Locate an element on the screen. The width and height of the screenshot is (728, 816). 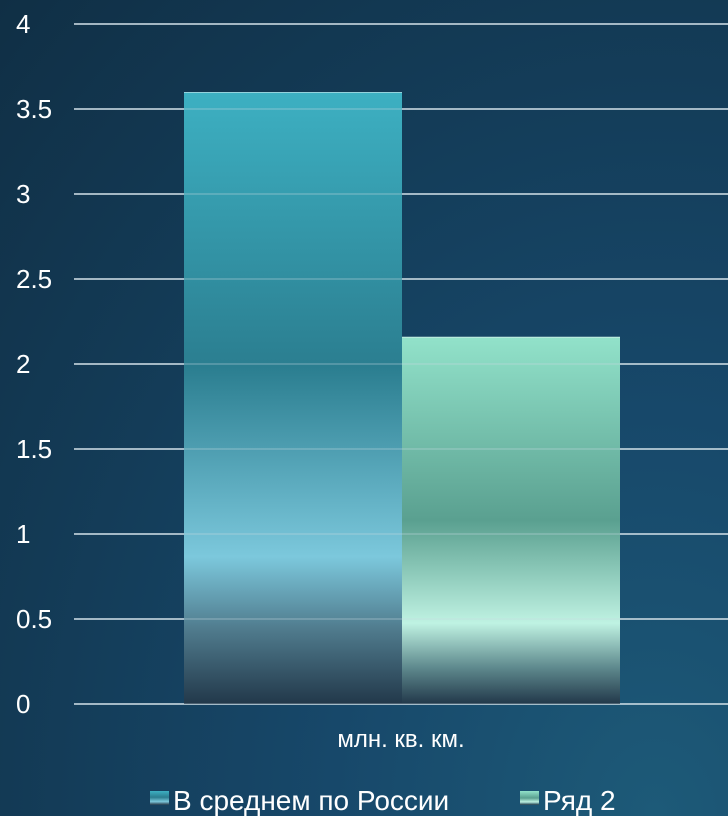
y-tick-label: 3 is located at coordinates (23, 194).